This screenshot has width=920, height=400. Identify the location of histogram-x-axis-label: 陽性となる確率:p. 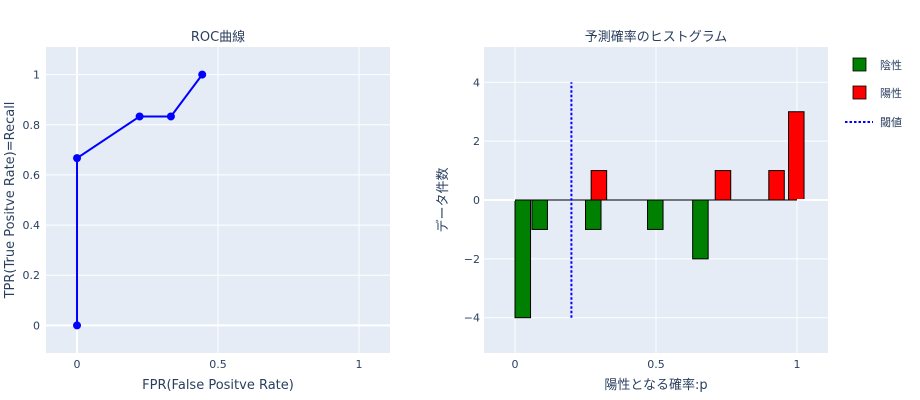
(655, 385).